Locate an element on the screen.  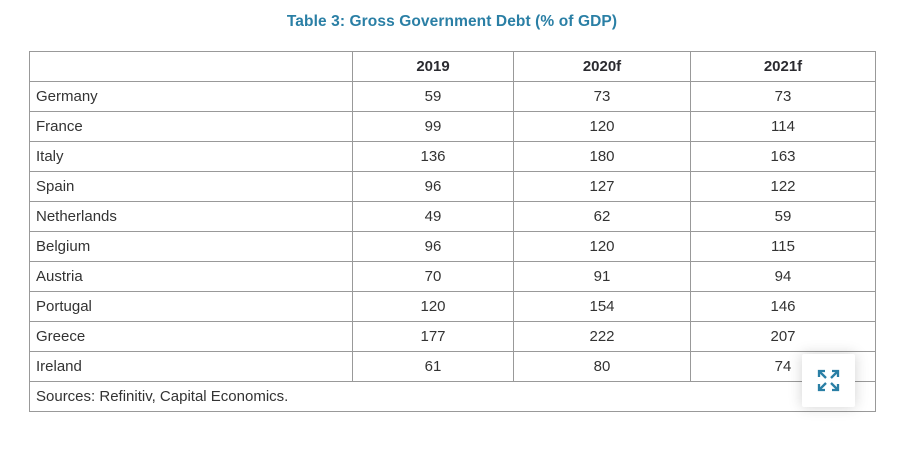
row-label-cell: Portugal is located at coordinates (191, 306).